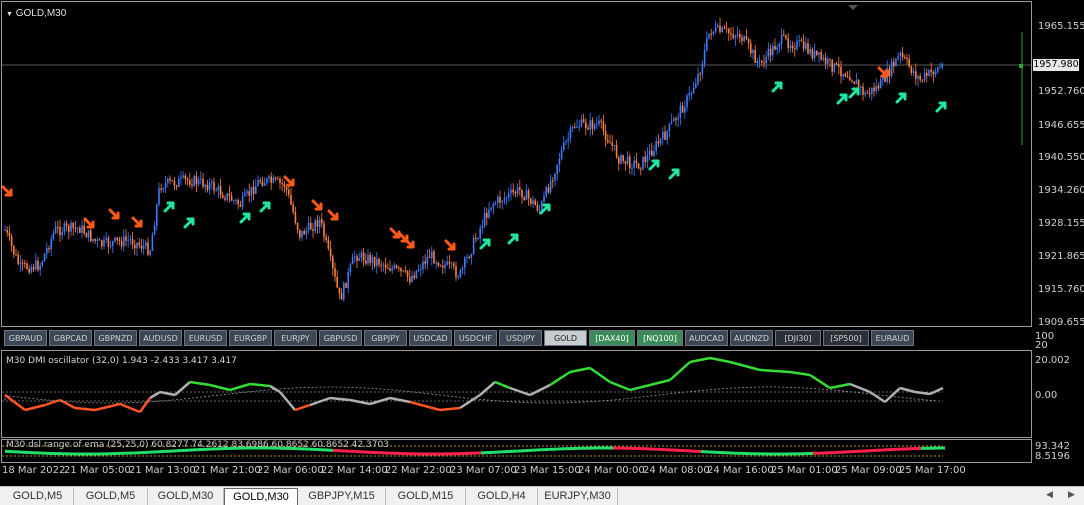  I want to click on symbol-button-gbpcad: GBPCAD, so click(70, 338).